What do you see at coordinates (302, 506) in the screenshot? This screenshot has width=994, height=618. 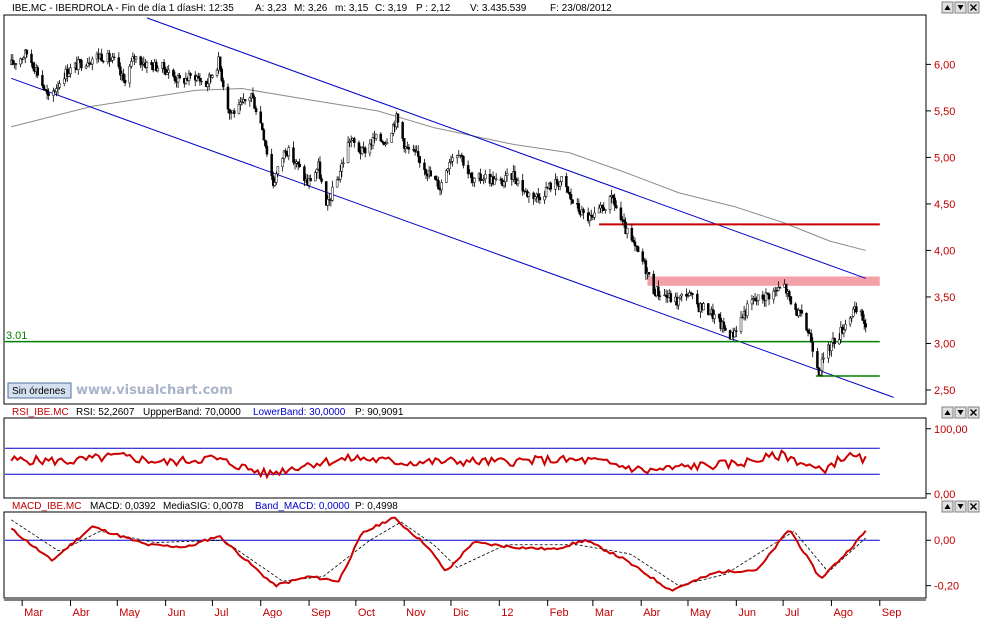 I see `macd-band: Band_MACD: 0,0000` at bounding box center [302, 506].